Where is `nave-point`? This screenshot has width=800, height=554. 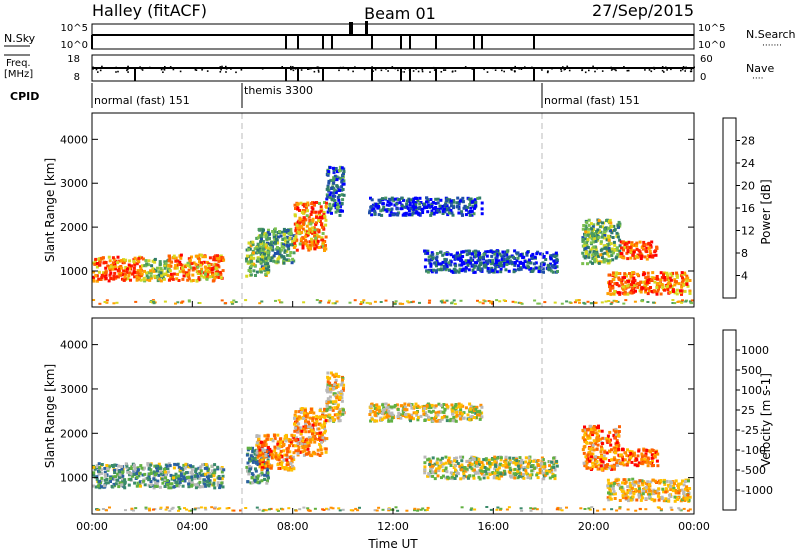 nave-point is located at coordinates (207, 71).